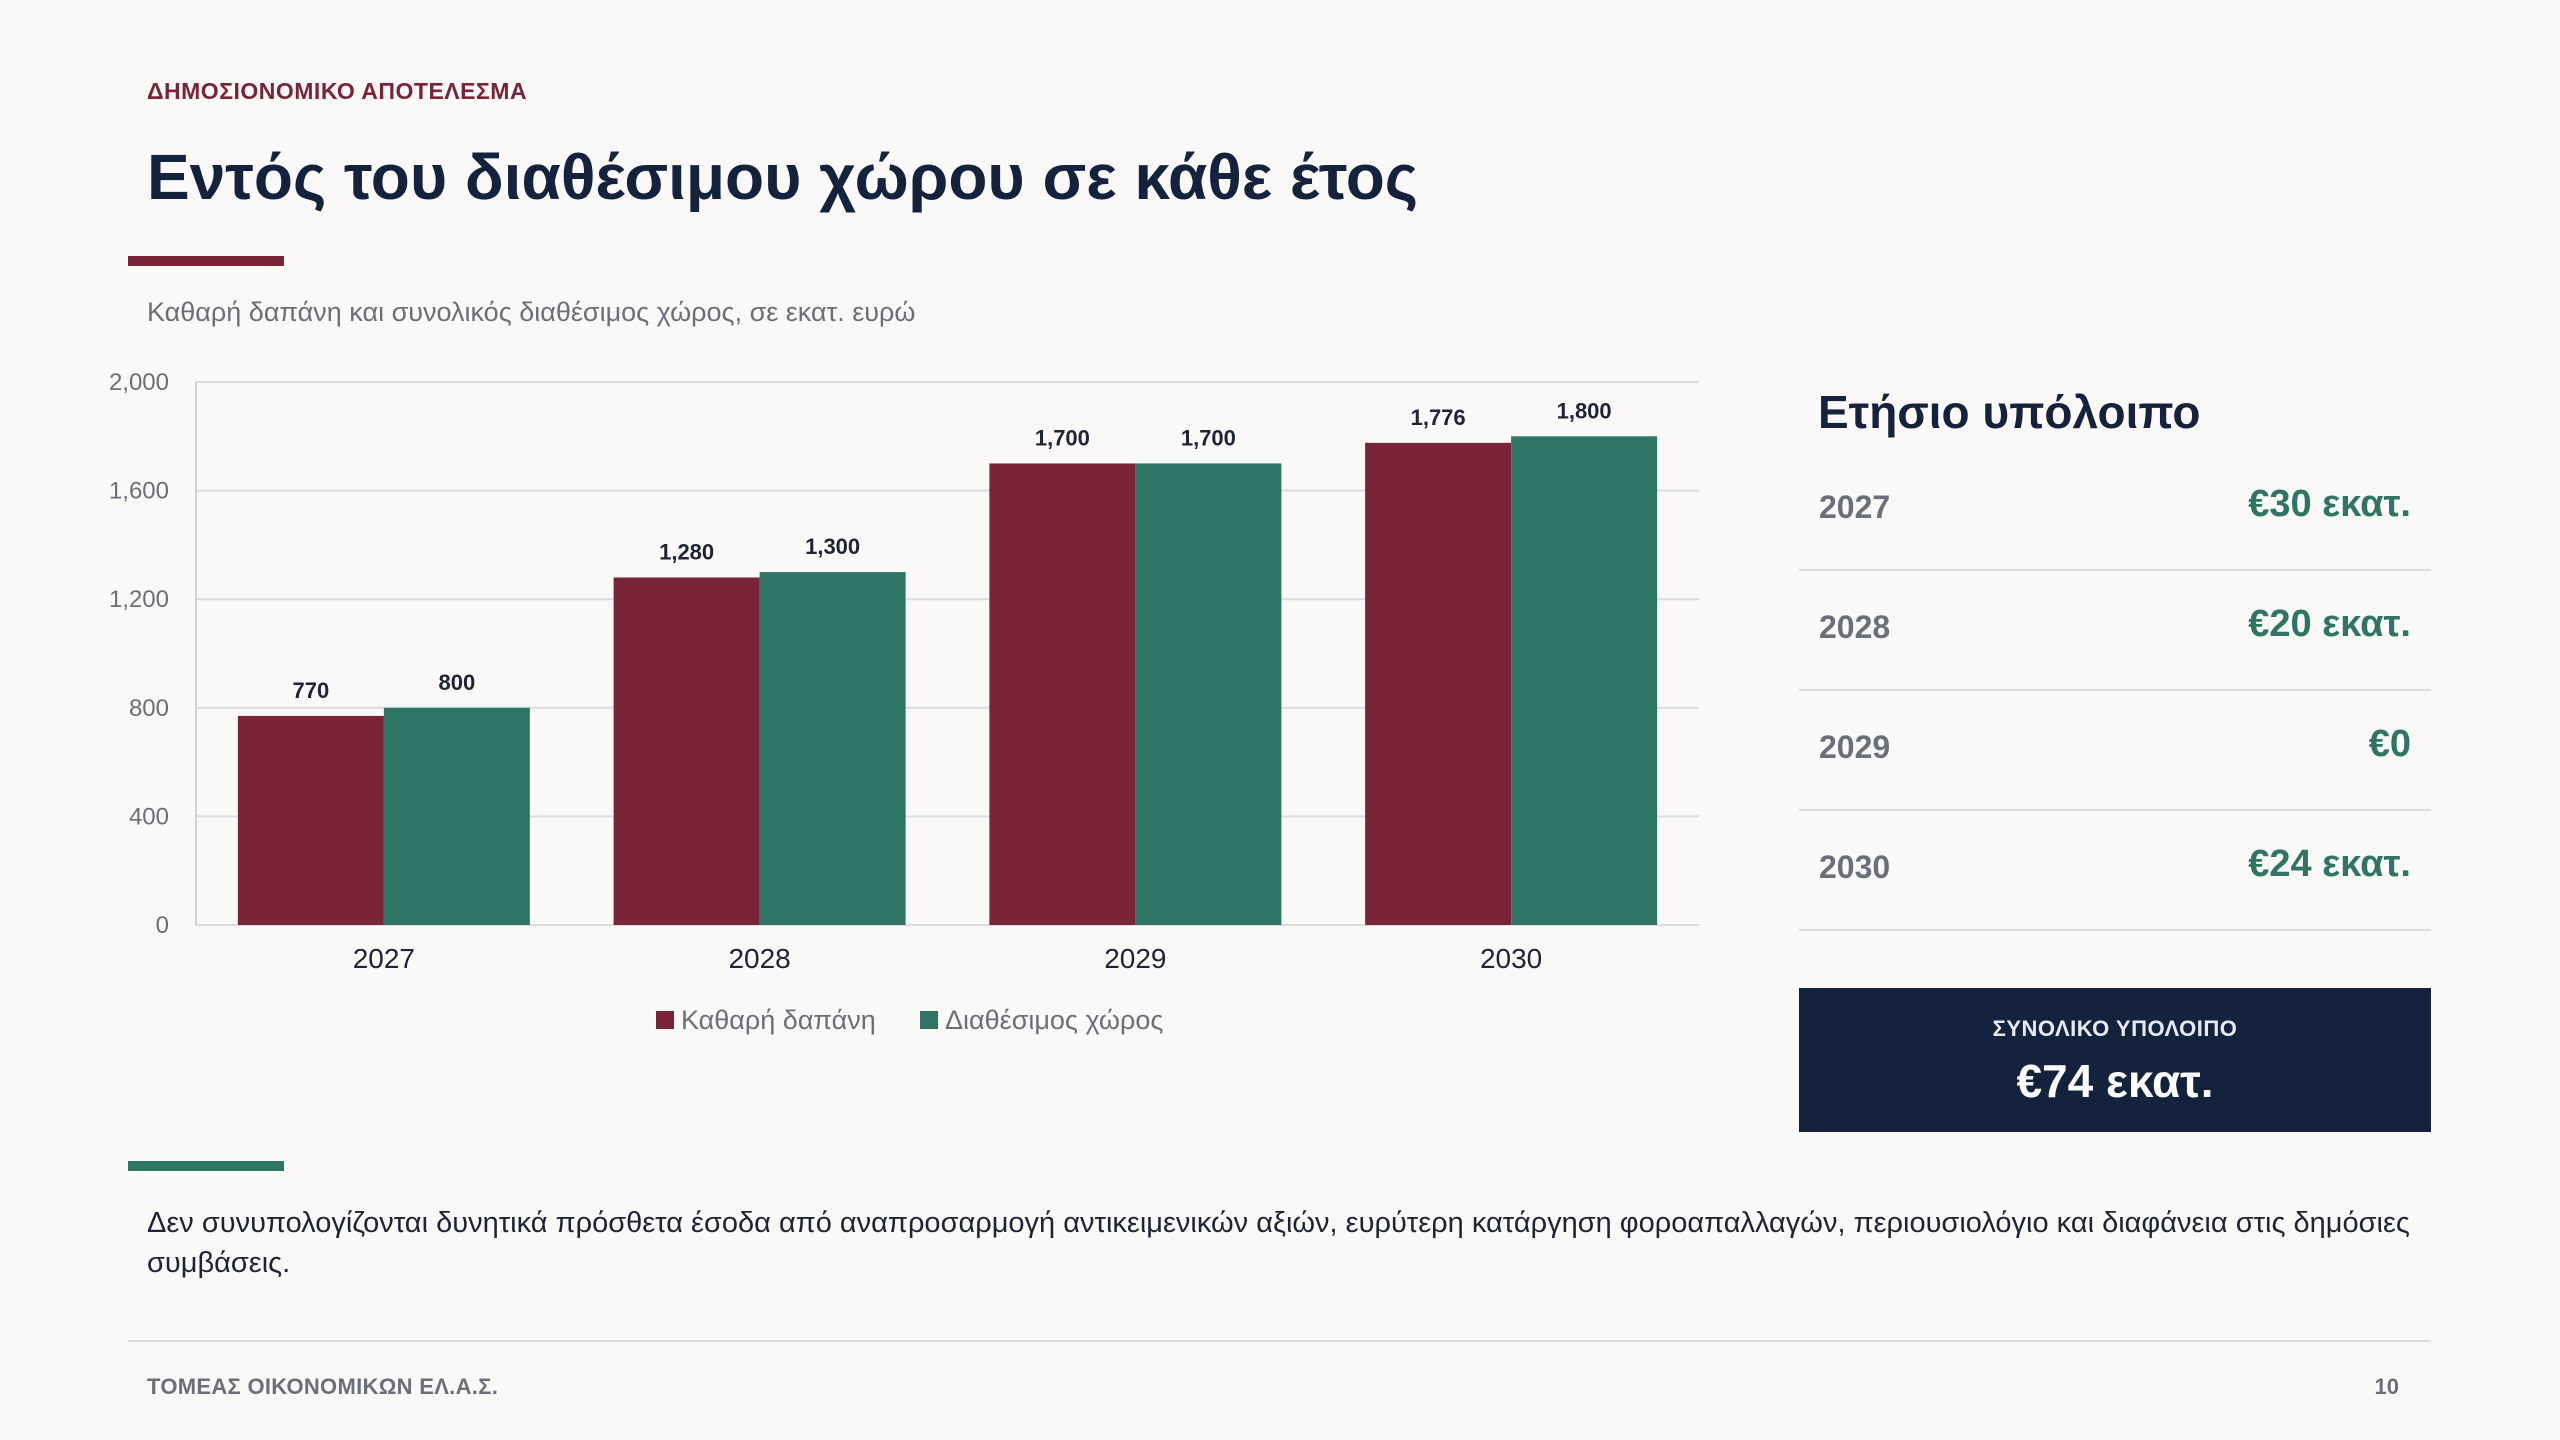 The width and height of the screenshot is (2560, 1440). I want to click on balance-row-value: €0, so click(2389, 744).